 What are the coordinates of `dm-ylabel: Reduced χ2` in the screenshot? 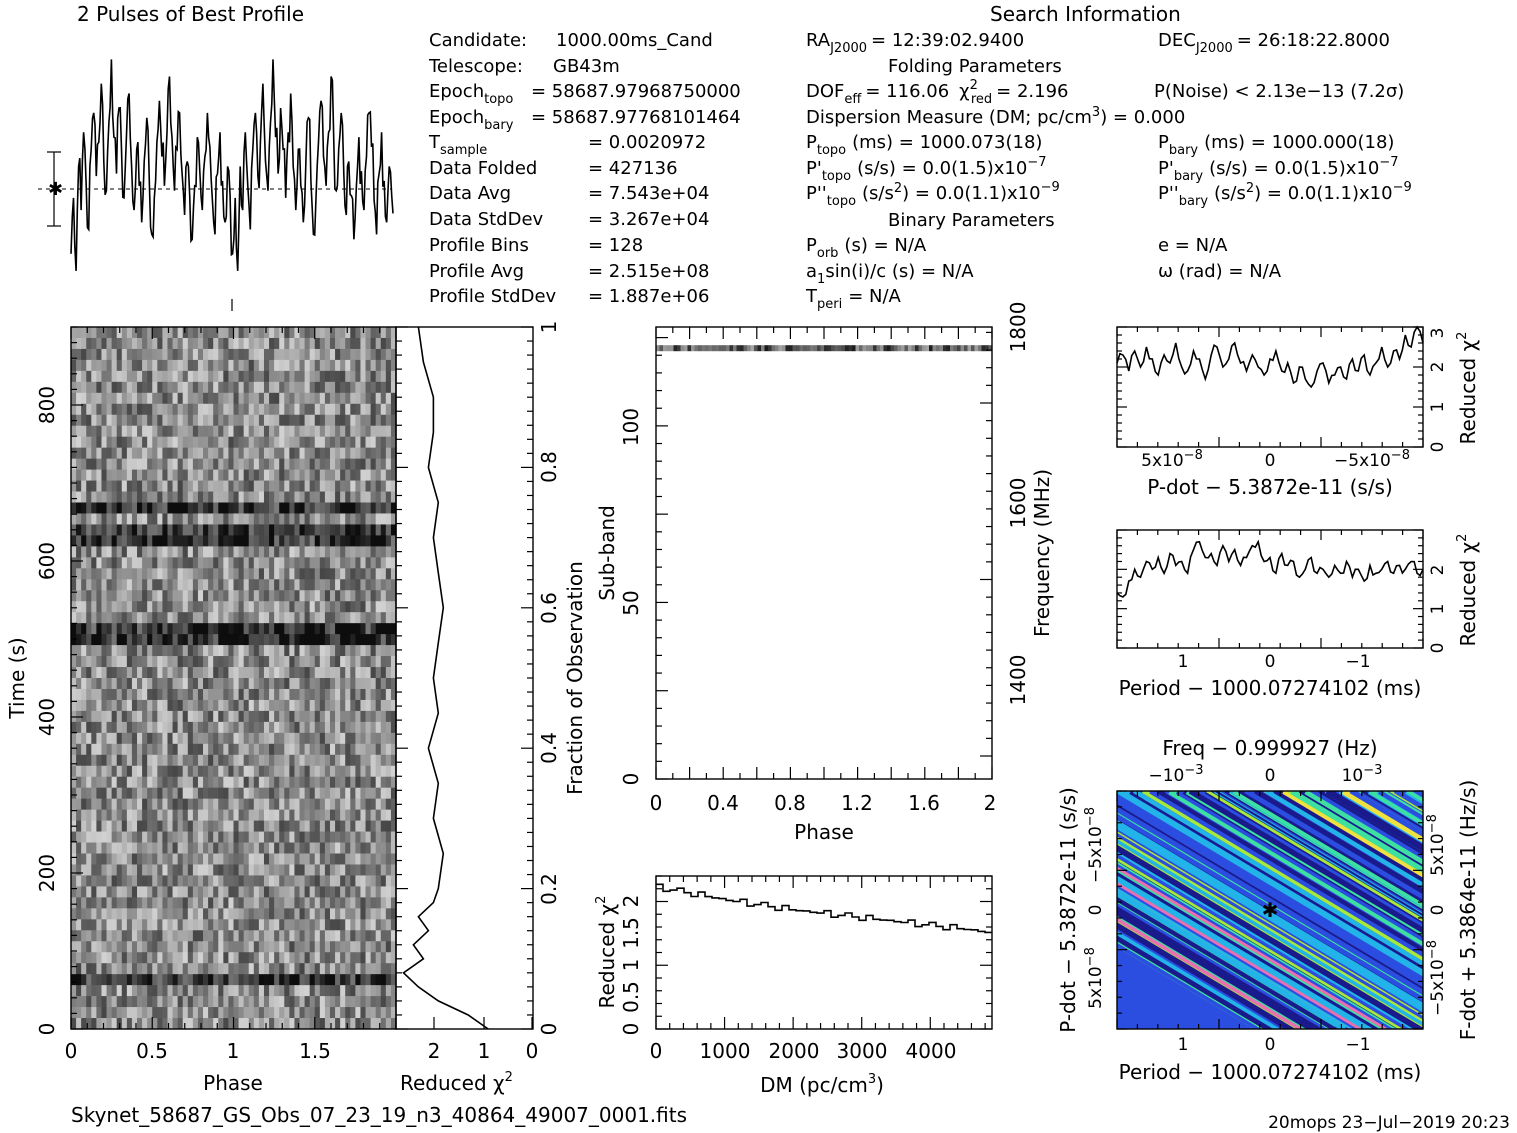 It's located at (606, 952).